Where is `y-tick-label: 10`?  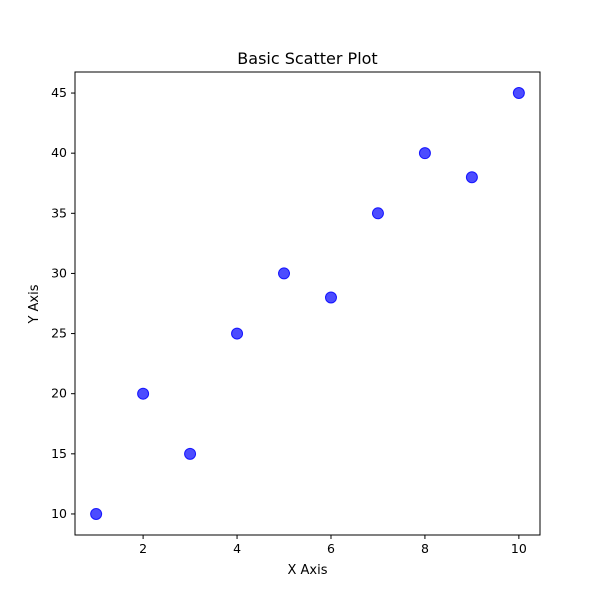 y-tick-label: 10 is located at coordinates (59, 513).